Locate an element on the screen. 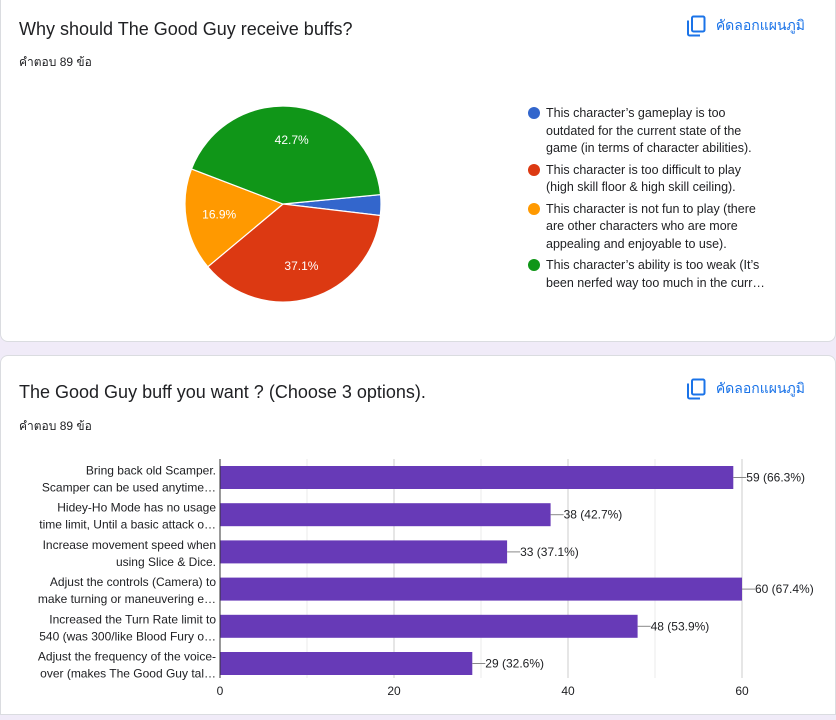 Image resolution: width=836 pixels, height=720 pixels. pie-slice-label: 16.9% is located at coordinates (219, 215).